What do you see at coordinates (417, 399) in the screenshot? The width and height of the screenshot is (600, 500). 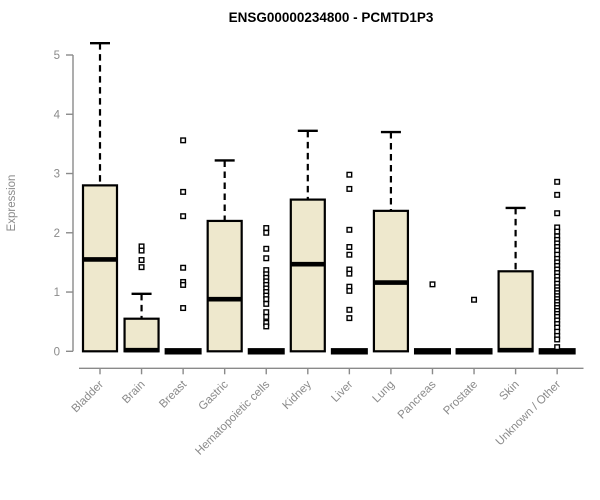 I see `x-tick-label: Pancreas` at bounding box center [417, 399].